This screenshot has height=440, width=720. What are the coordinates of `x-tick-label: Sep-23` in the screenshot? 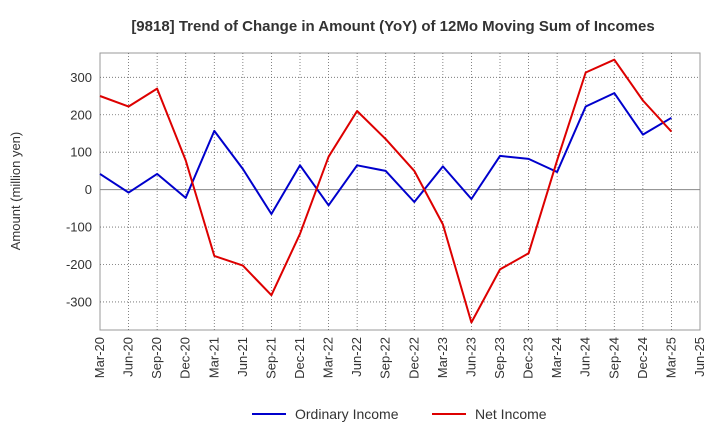 It's located at (499, 358).